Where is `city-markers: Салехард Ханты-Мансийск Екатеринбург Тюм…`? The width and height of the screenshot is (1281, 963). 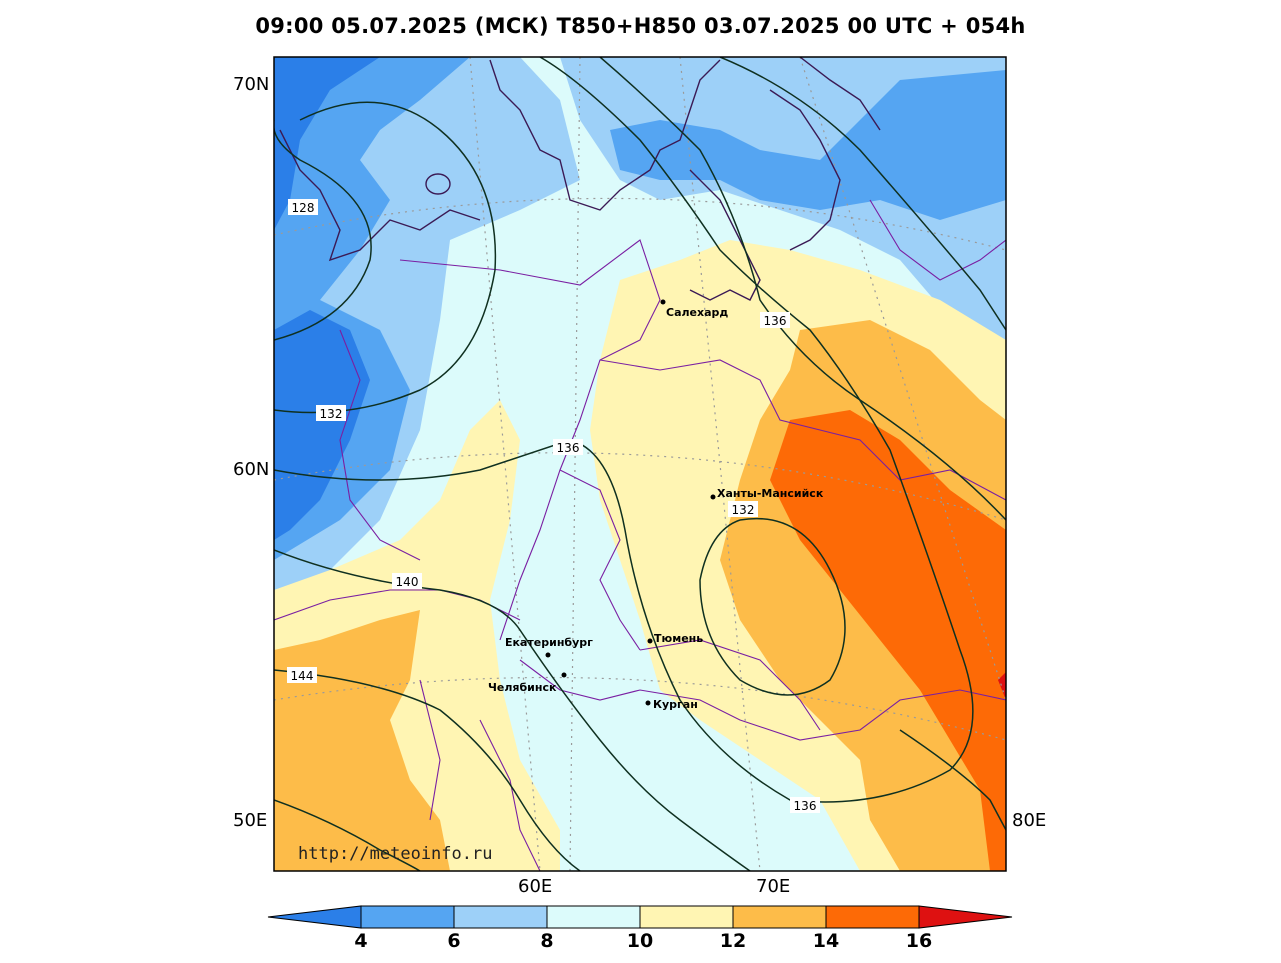 city-markers: Салехард Ханты-Мансийск Екатеринбург Тюм… is located at coordinates (656, 505).